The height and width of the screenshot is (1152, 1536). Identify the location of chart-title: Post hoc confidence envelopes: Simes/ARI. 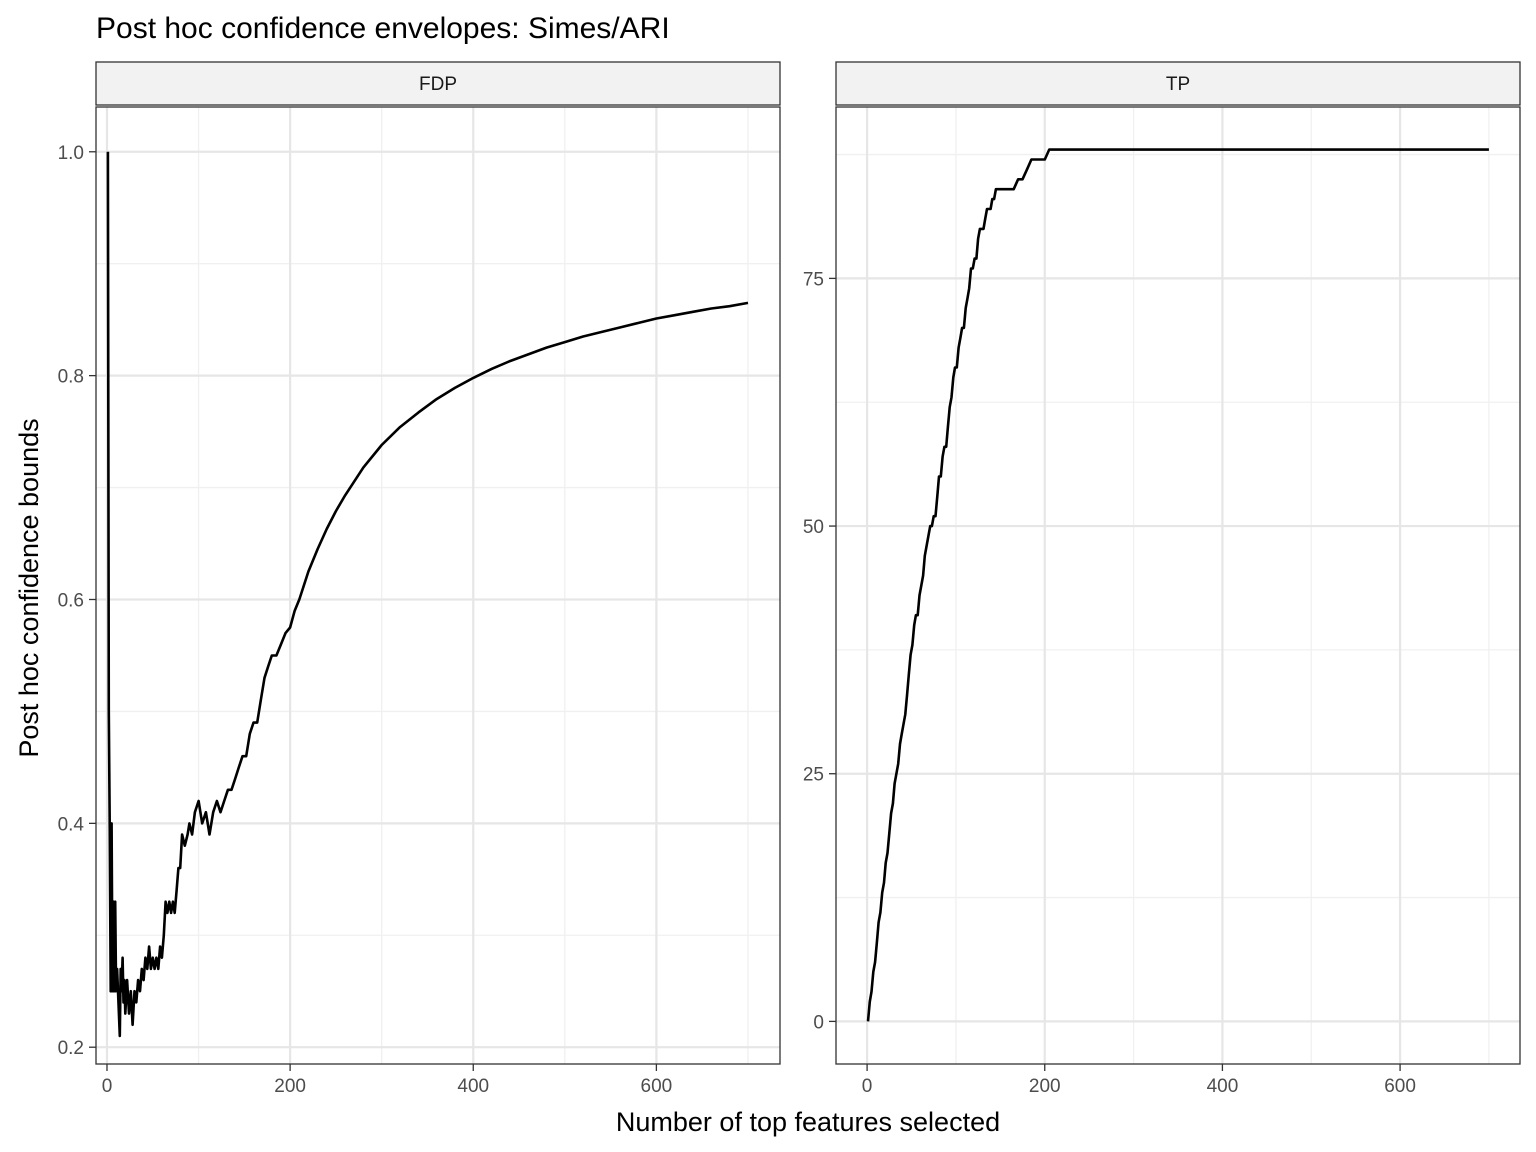
(383, 28).